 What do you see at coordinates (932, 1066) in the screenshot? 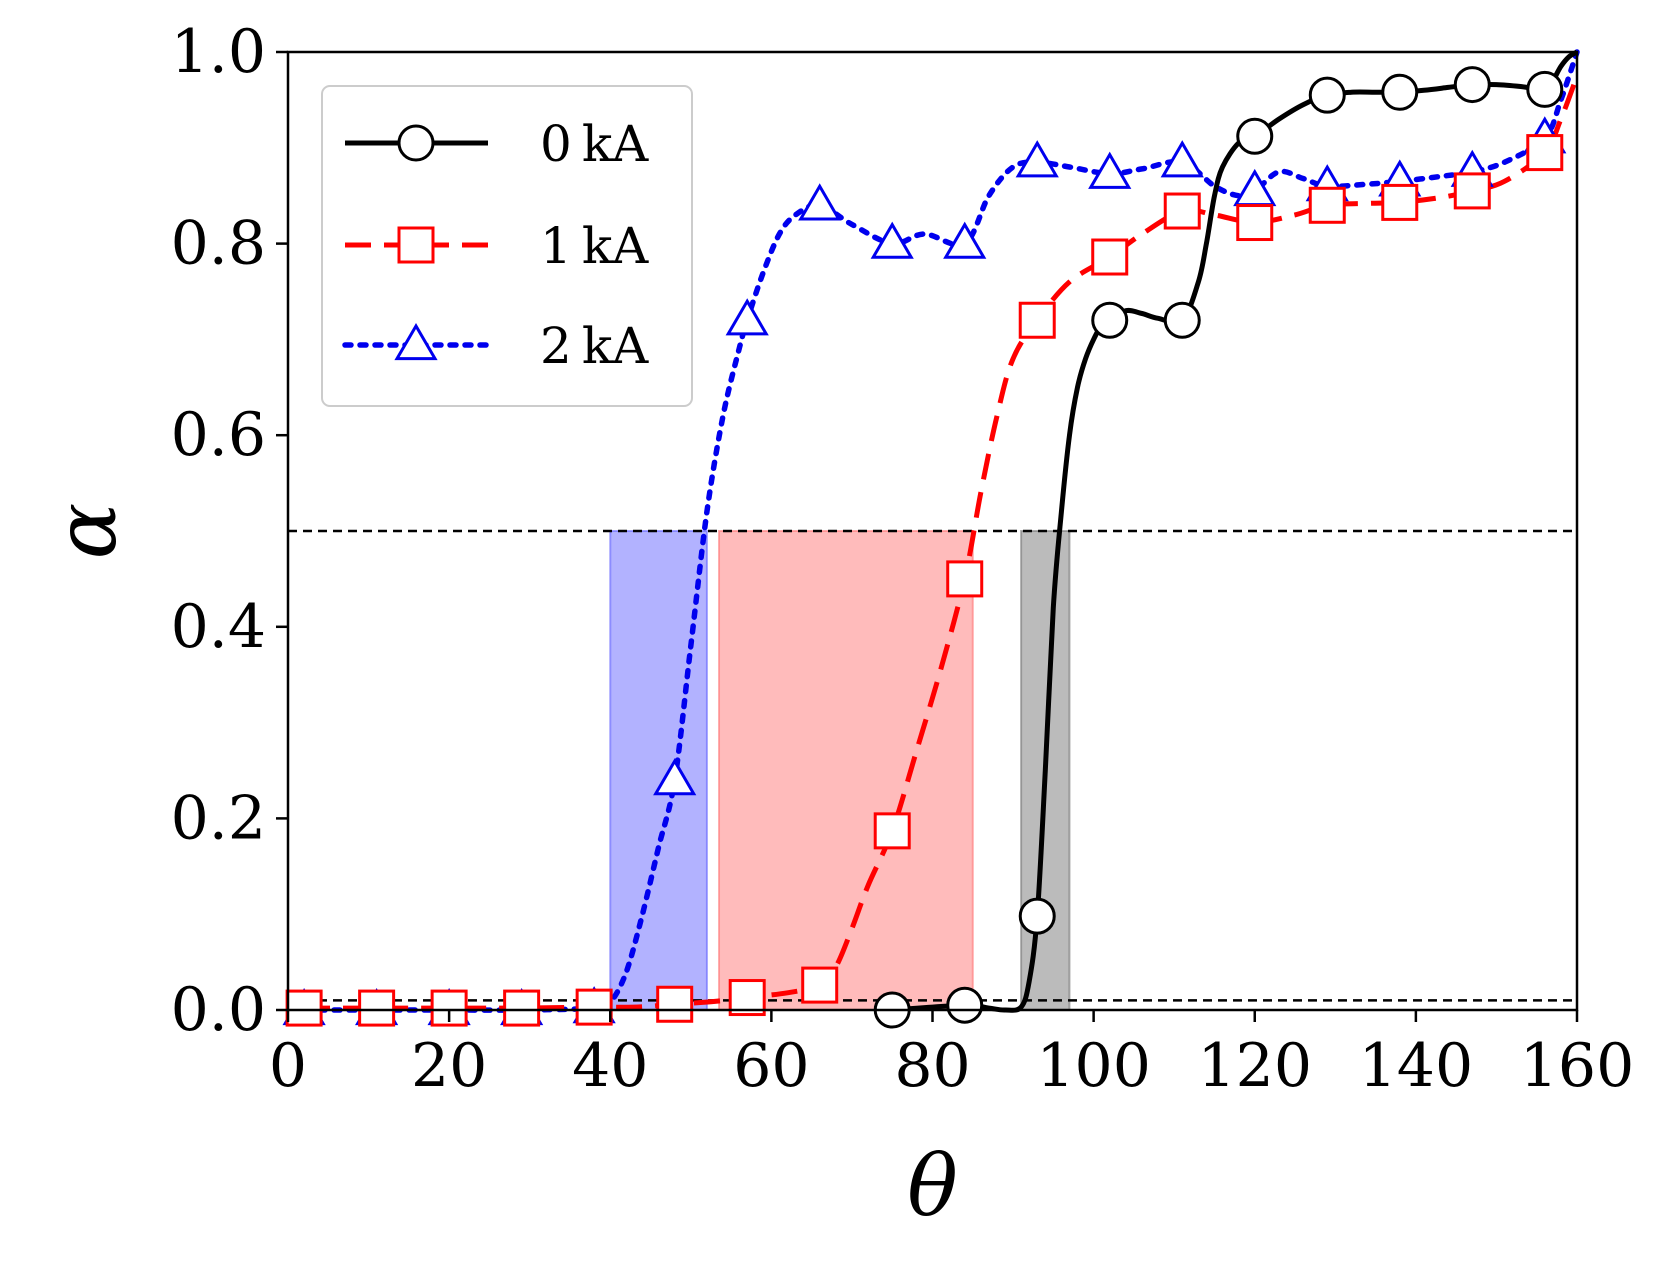
I see `x-tick-label: 80` at bounding box center [932, 1066].